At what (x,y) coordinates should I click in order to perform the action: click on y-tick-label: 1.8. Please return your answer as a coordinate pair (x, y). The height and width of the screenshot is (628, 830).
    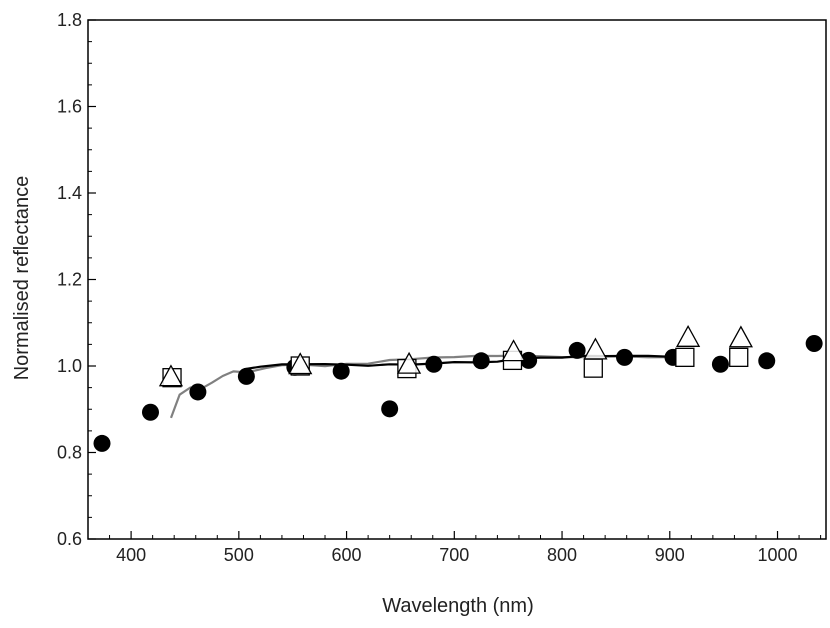
    Looking at the image, I should click on (69, 20).